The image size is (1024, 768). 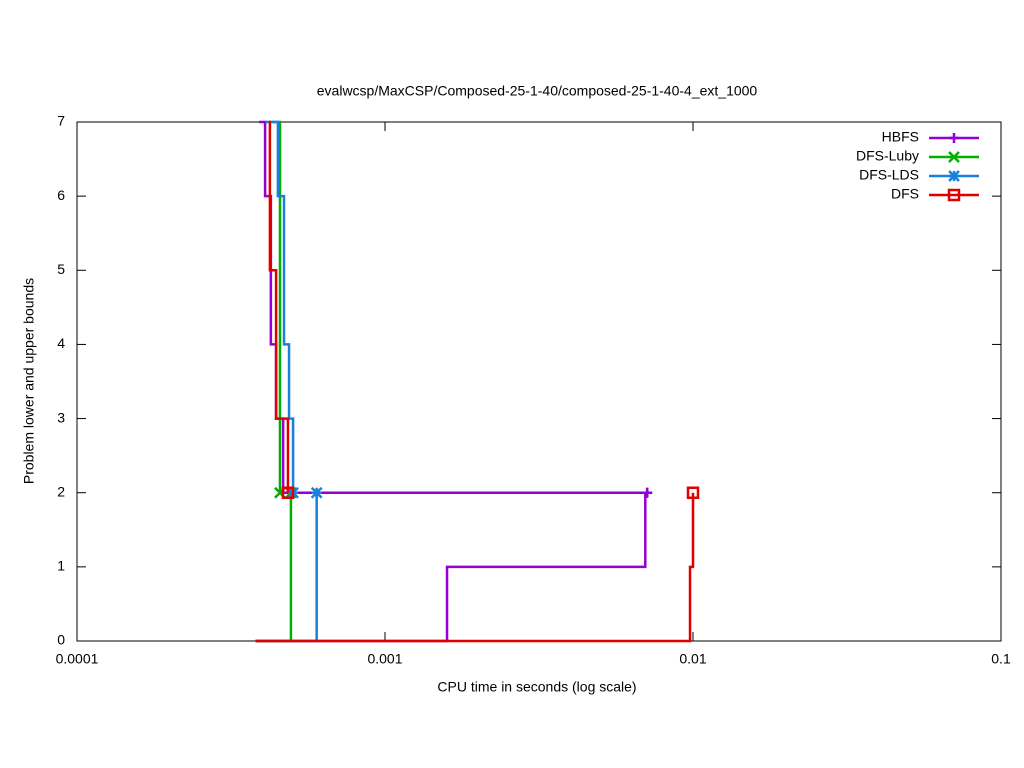 I want to click on legend-label: DFS, so click(x=905, y=194).